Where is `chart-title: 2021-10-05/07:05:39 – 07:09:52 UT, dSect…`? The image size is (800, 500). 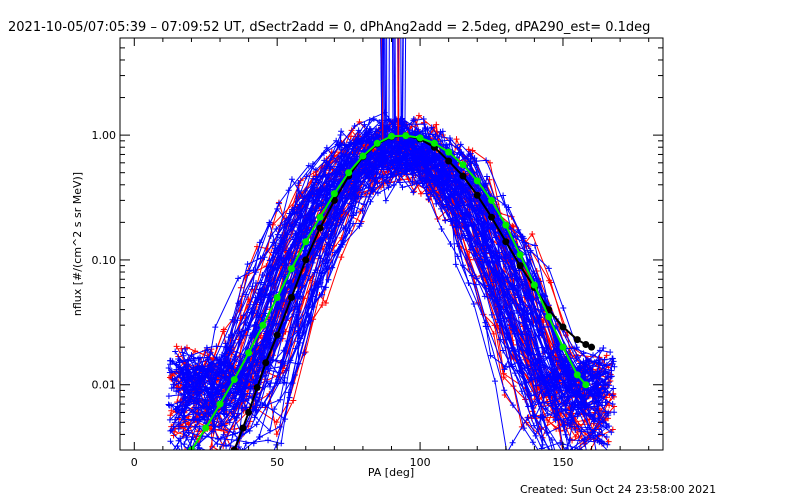 chart-title: 2021-10-05/07:05:39 – 07:09:52 UT, dSect… is located at coordinates (329, 27).